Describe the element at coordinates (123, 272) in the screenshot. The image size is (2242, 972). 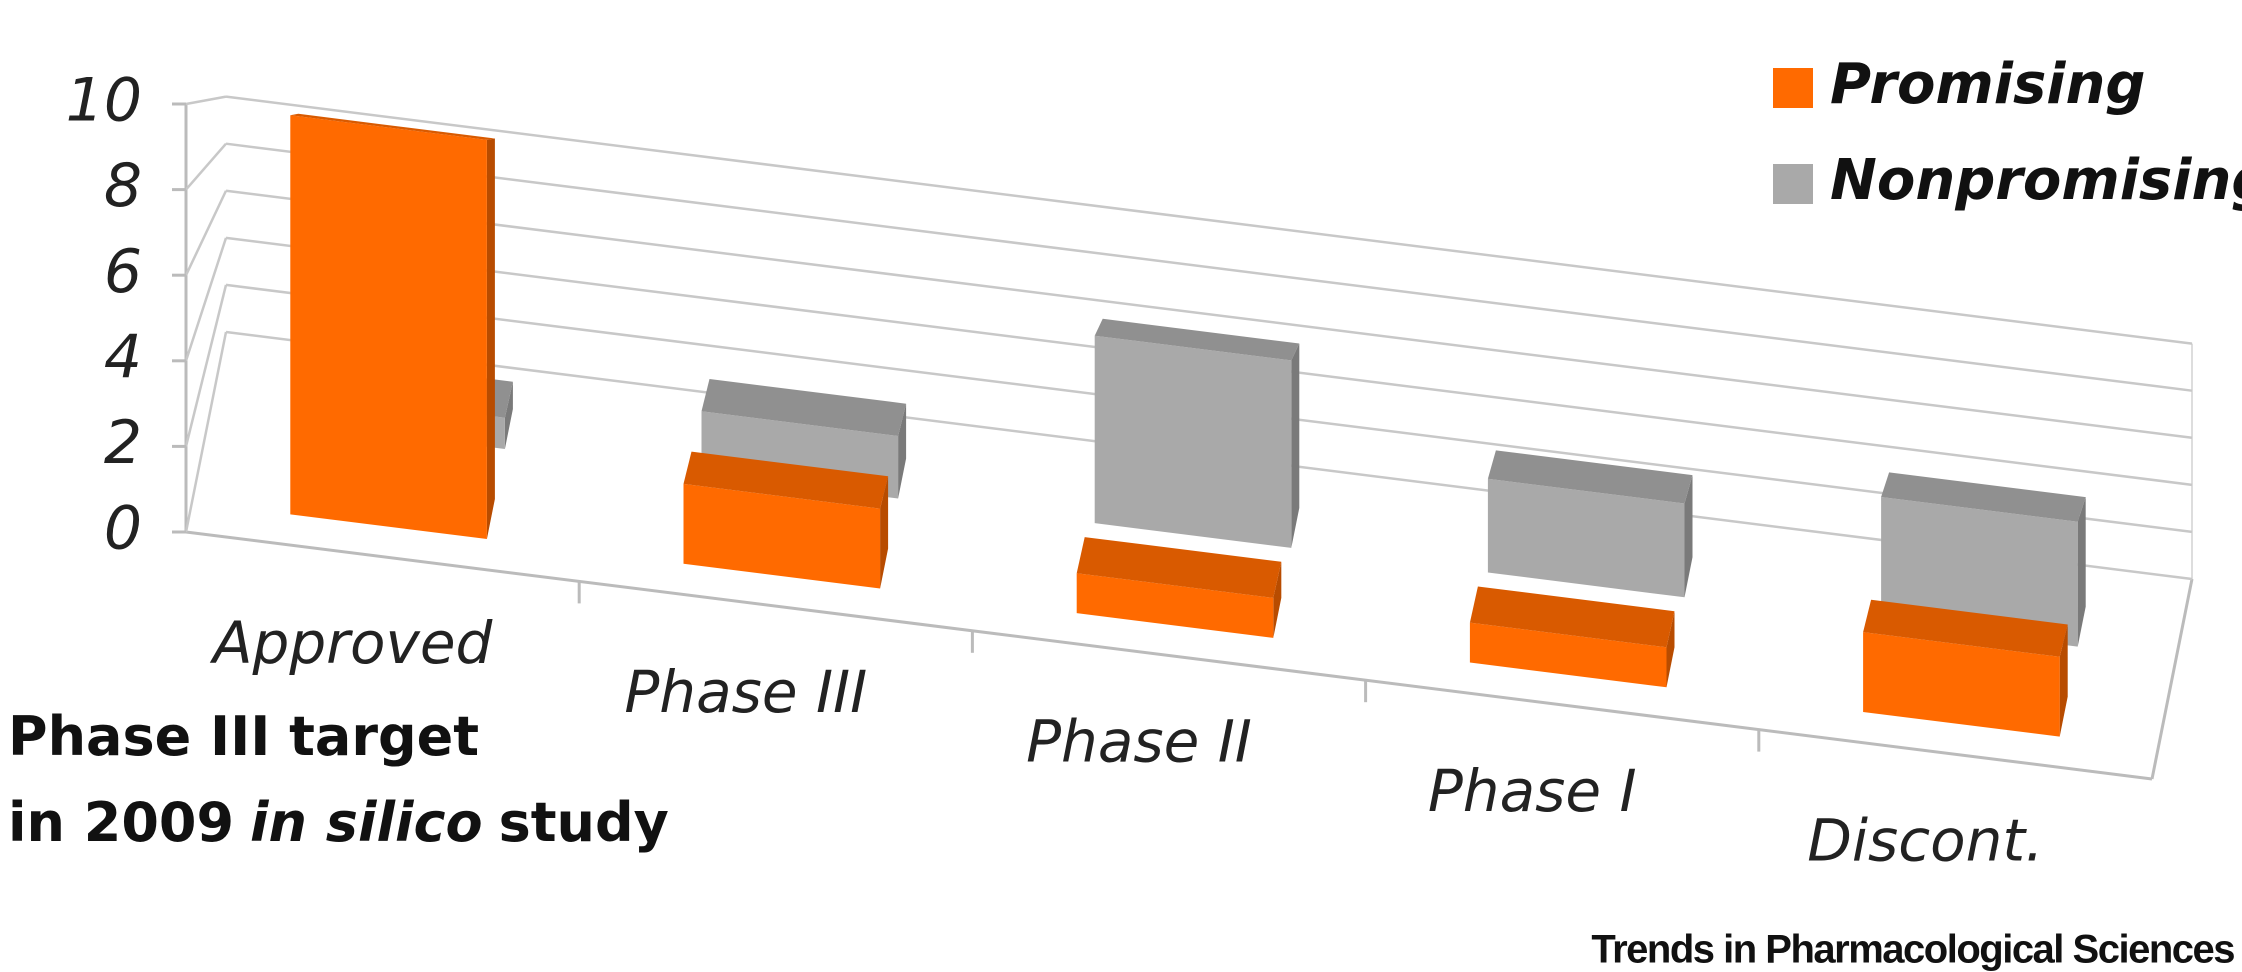
I see `y-tick-label: 6` at that location.